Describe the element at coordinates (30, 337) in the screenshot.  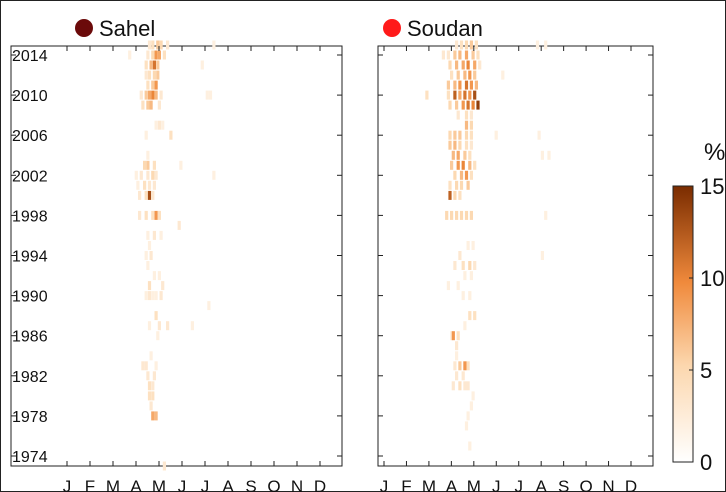
I see `y-tick-label: 1986` at that location.